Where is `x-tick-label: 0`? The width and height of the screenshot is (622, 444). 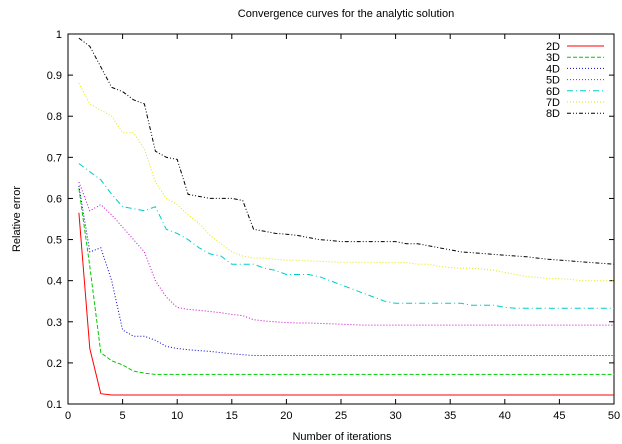
x-tick-label: 0 is located at coordinates (68, 416).